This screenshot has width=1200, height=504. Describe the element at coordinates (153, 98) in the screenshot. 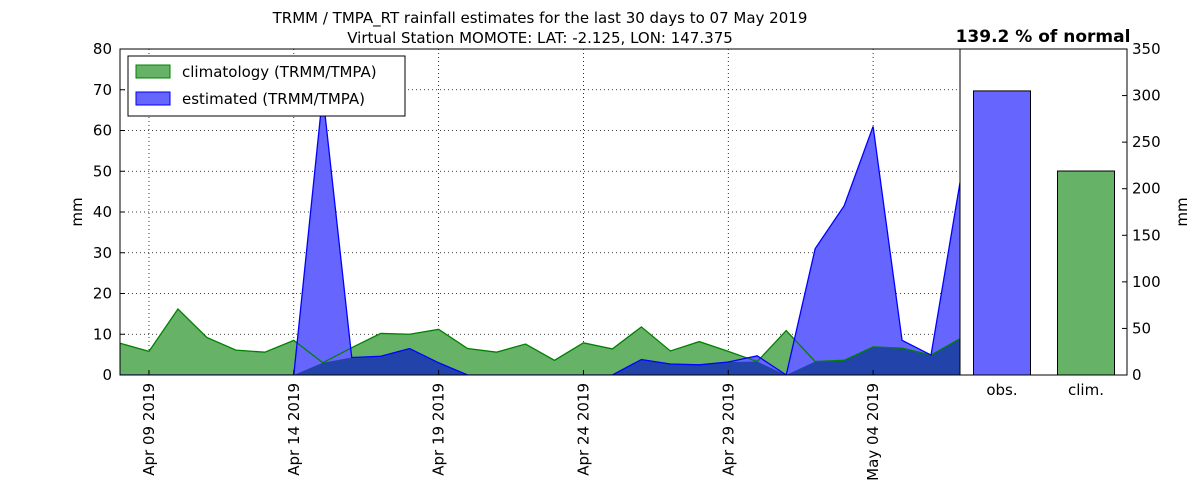

I see `legend-swatch-estimated` at that location.